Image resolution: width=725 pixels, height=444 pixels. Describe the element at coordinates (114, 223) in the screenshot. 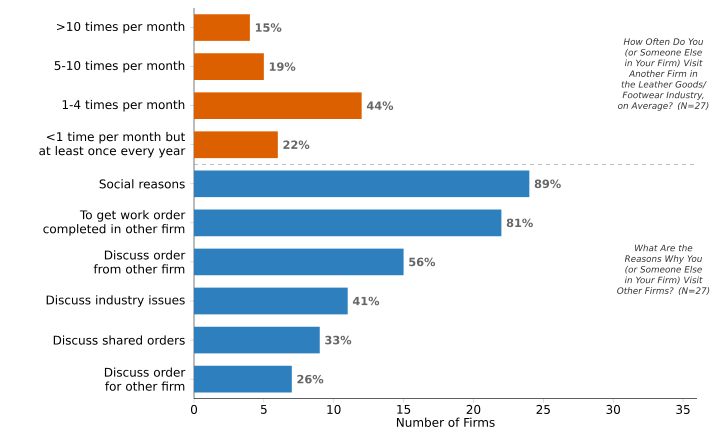

I see `y-tick-label: To get work order completed in other firm` at that location.